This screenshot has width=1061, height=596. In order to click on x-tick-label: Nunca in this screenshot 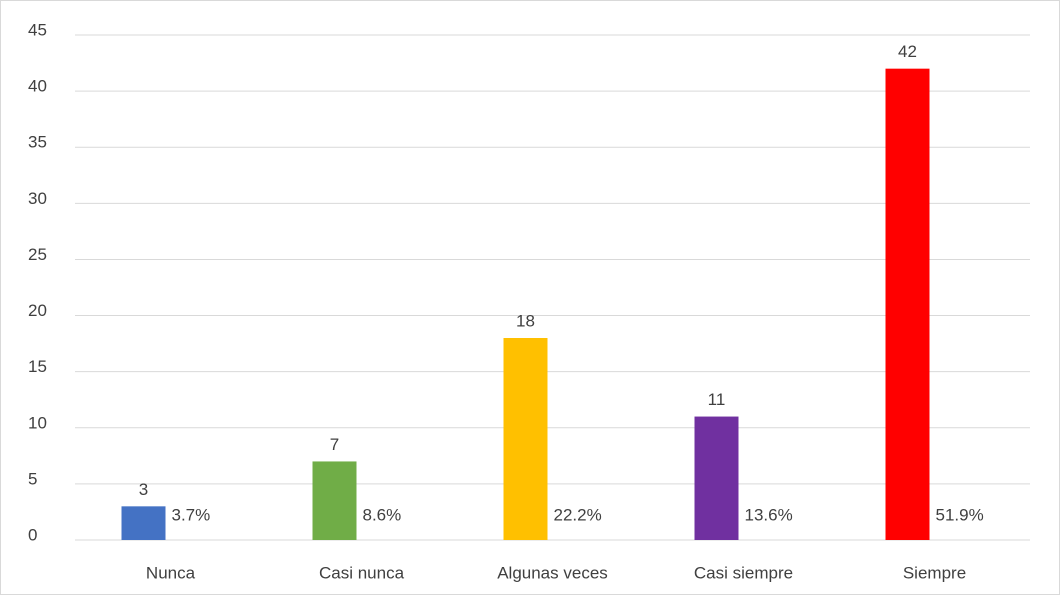, I will do `click(171, 572)`.